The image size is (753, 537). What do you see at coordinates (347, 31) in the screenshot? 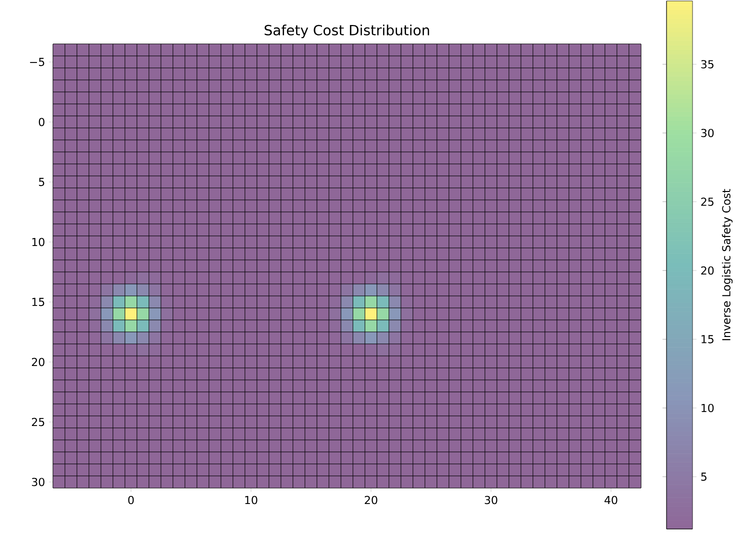
I see `chart-title: Safety Cost Distribution` at bounding box center [347, 31].